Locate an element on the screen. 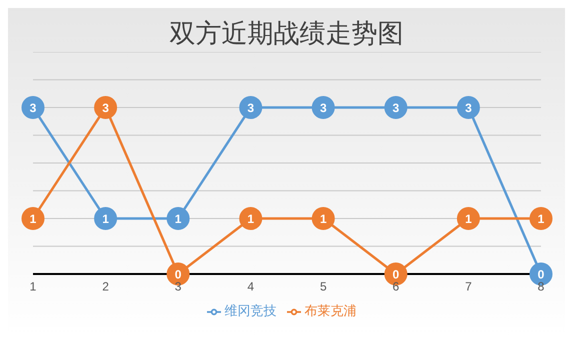 The width and height of the screenshot is (573, 346). x-tick-label: 4 is located at coordinates (250, 287).